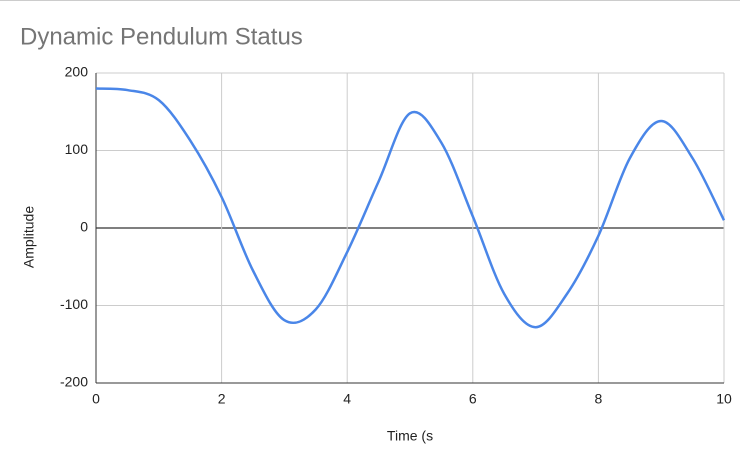 Image resolution: width=740 pixels, height=461 pixels. Describe the element at coordinates (724, 399) in the screenshot. I see `x-tick-label: 10` at that location.